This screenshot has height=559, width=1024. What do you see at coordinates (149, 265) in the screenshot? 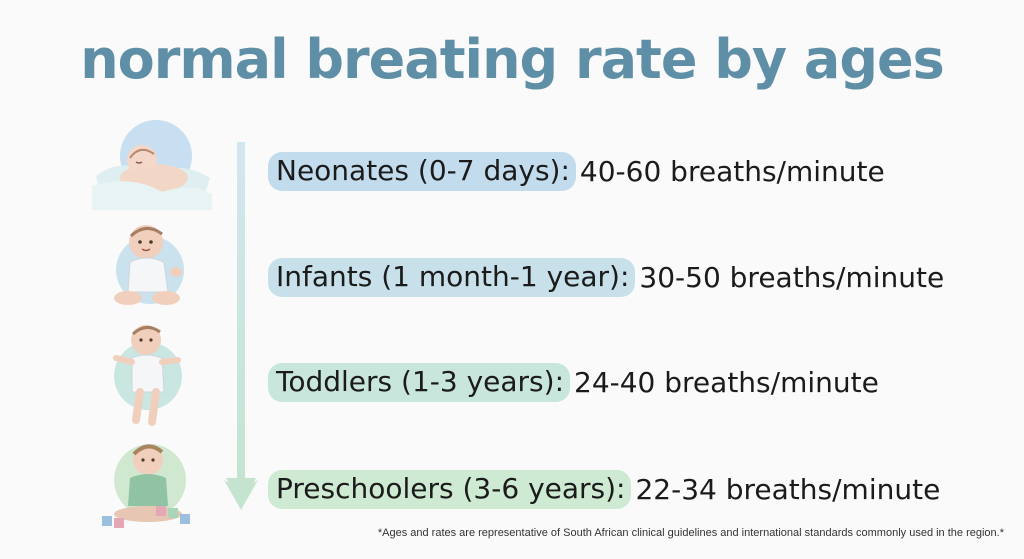
I see `sitting-infant-illustration` at bounding box center [149, 265].